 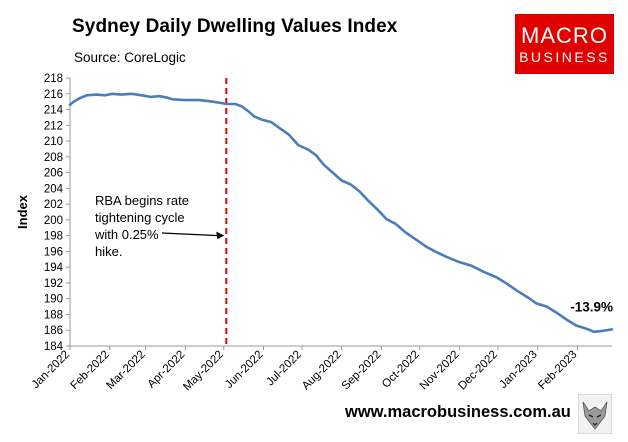 What do you see at coordinates (440, 371) in the screenshot?
I see `x-tick-label: Nov-2022` at bounding box center [440, 371].